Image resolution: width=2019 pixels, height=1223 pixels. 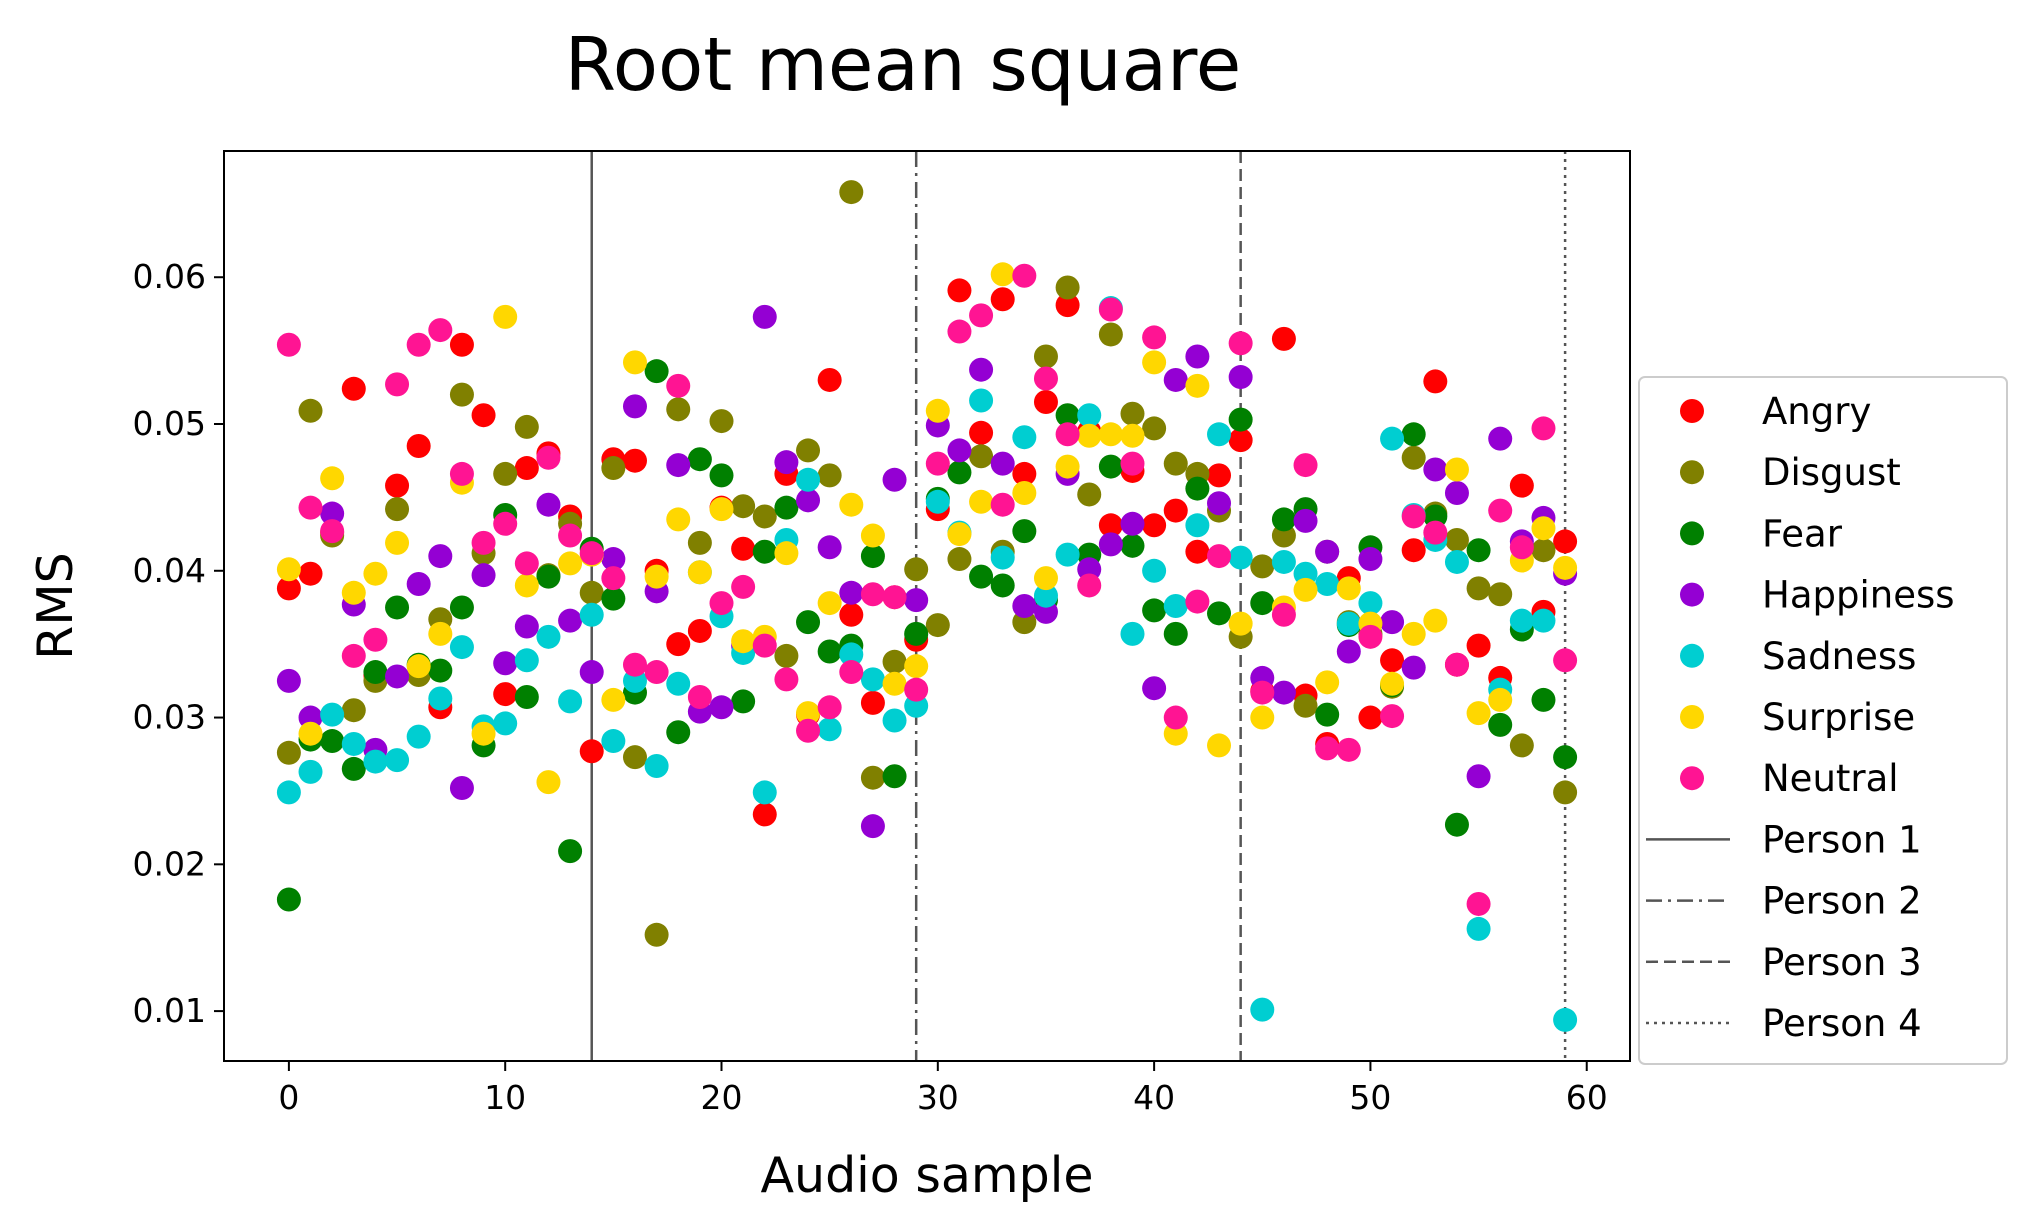 What do you see at coordinates (1692, 717) in the screenshot?
I see `legend-marker-surprise` at bounding box center [1692, 717].